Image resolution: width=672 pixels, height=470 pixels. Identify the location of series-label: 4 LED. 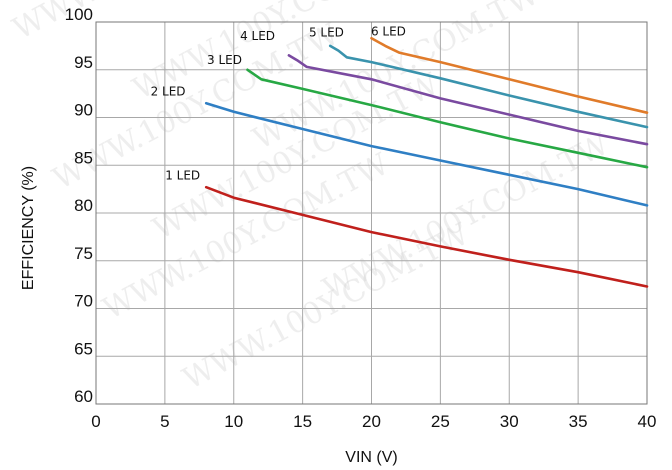
(257, 36).